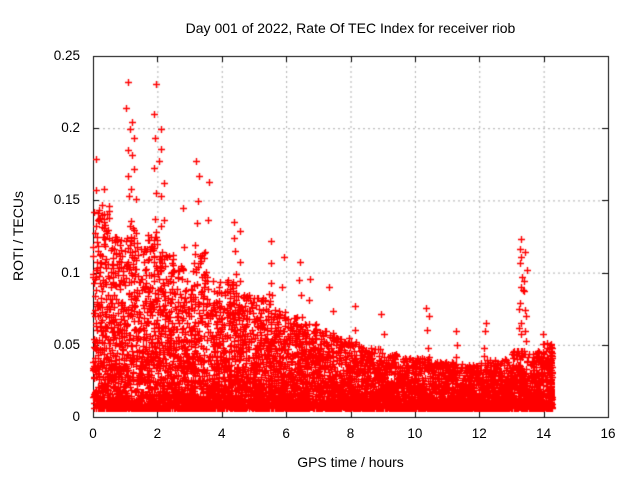 The height and width of the screenshot is (480, 640). I want to click on x-tick-label: 10, so click(415, 433).